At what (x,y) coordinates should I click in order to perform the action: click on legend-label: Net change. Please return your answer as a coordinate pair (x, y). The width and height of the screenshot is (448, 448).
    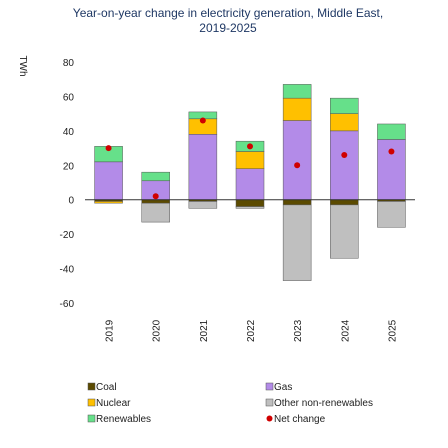
    Looking at the image, I should click on (300, 419).